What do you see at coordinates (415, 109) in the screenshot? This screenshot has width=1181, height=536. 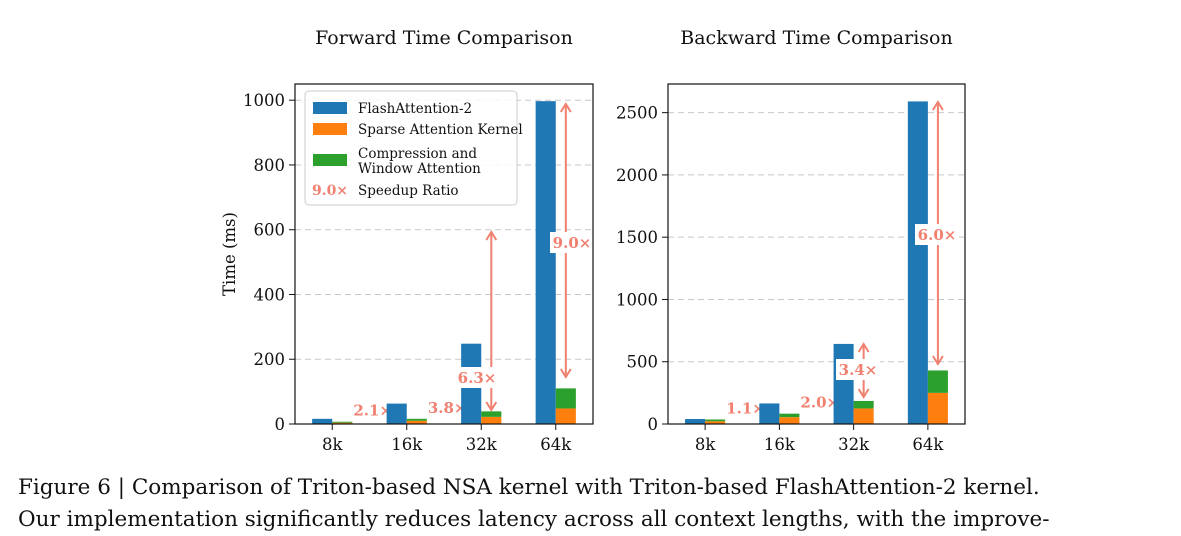 I see `legend-label: FlashAttention-2` at bounding box center [415, 109].